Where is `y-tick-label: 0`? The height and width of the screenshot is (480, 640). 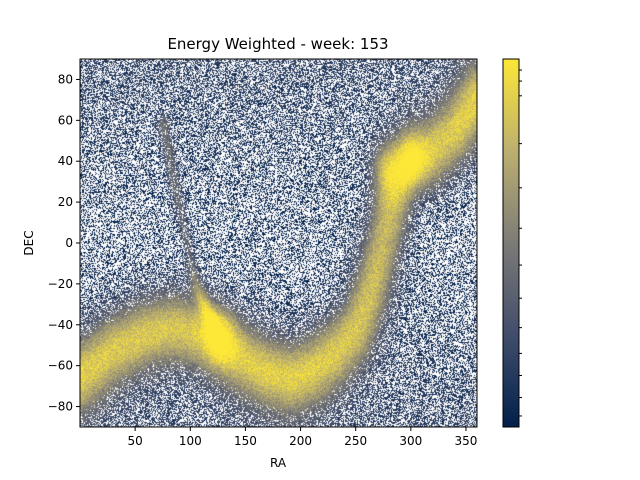
y-tick-label: 0 is located at coordinates (69, 243).